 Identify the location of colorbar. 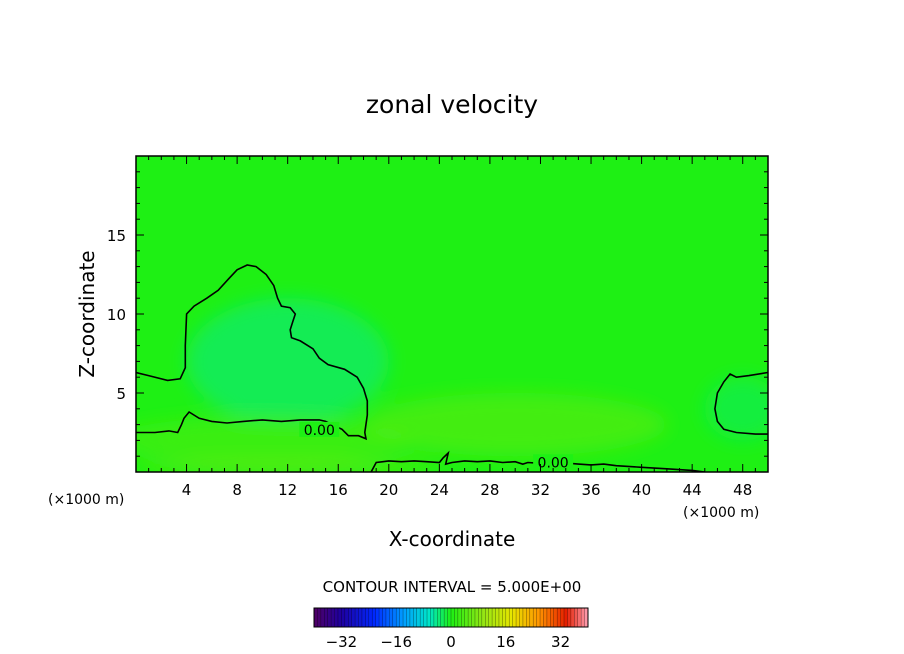
(451, 617).